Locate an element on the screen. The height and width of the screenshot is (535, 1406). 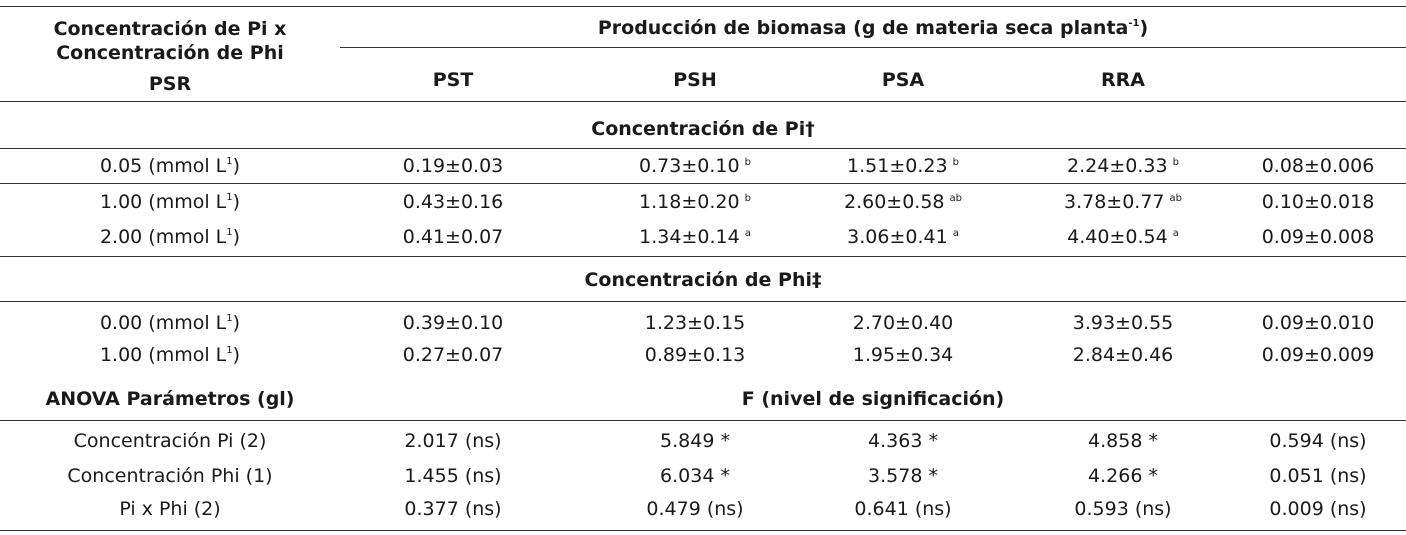
column-header-rra: RRA is located at coordinates (1123, 80).